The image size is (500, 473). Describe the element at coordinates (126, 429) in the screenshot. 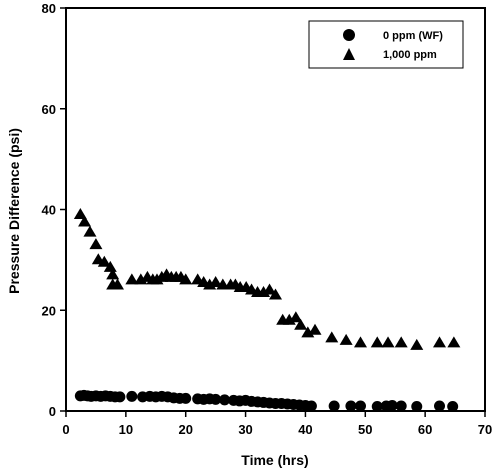

I see `x-tick-label: 10` at that location.